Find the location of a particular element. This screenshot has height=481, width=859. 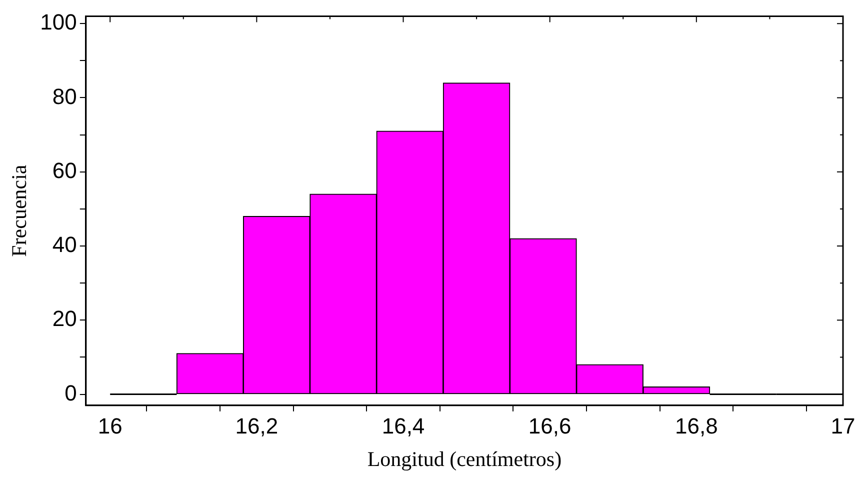

text: 16,2 is located at coordinates (256, 426).